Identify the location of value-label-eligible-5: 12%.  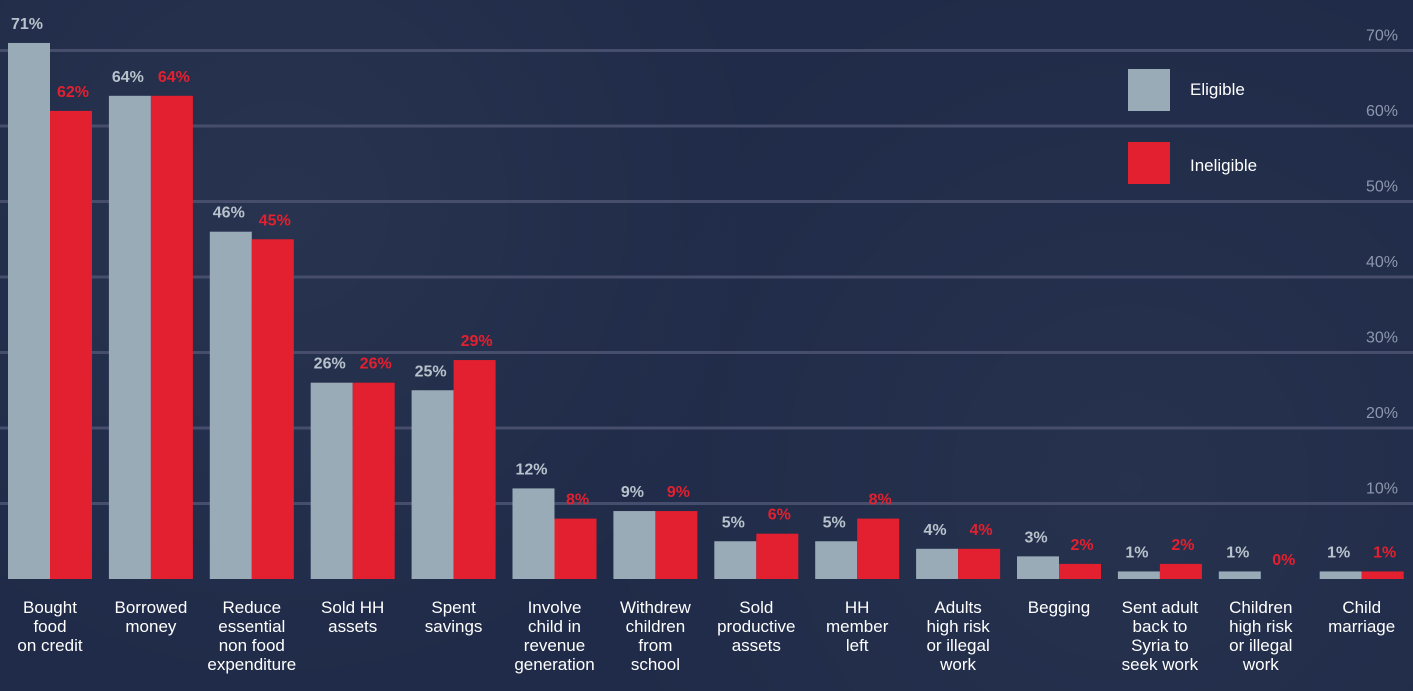
(531, 469).